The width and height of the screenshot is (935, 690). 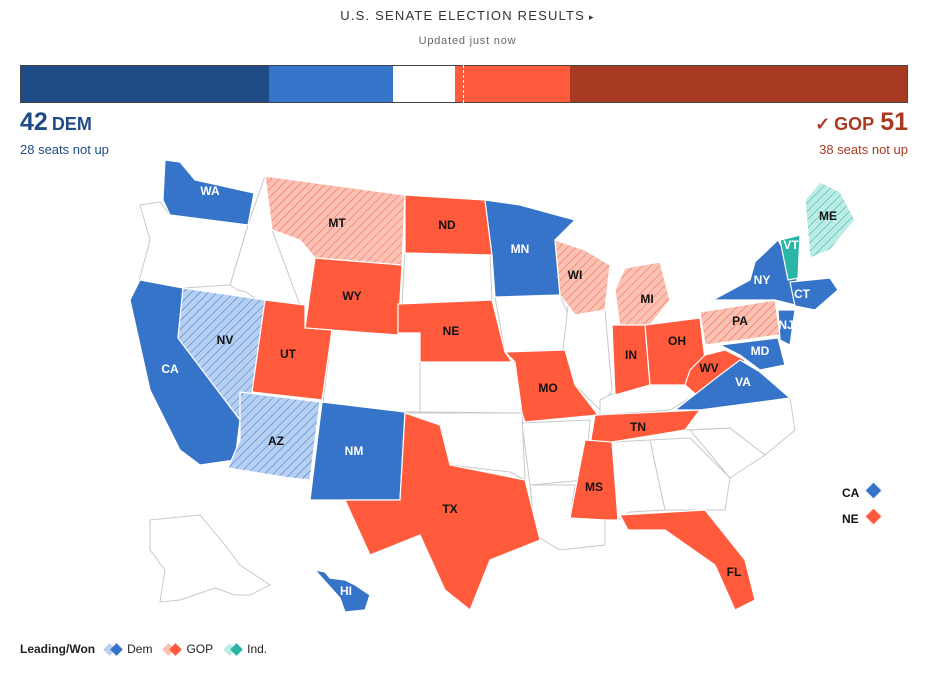 What do you see at coordinates (354, 451) in the screenshot?
I see `state-label-nm: NM` at bounding box center [354, 451].